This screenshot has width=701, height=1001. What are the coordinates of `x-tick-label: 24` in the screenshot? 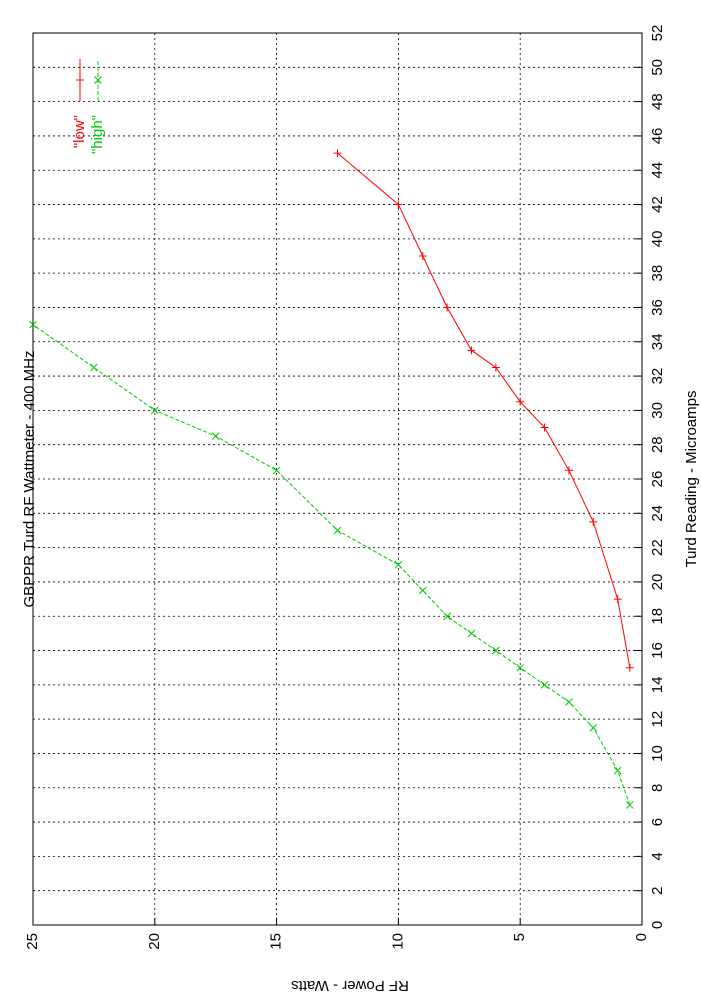 It's located at (657, 513).